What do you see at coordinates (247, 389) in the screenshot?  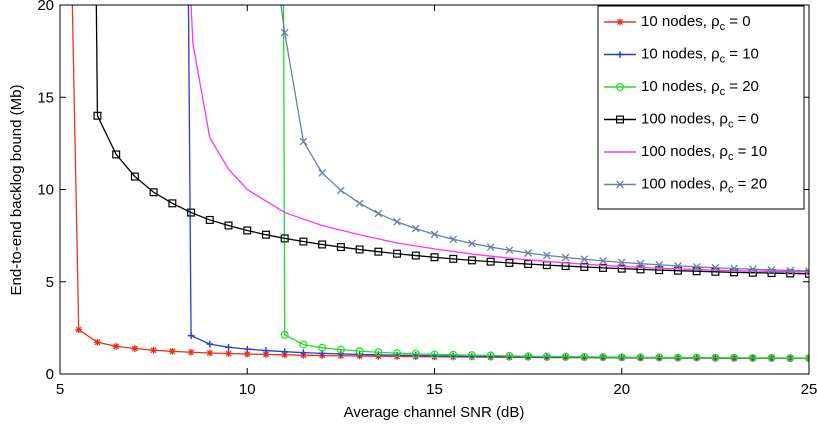 I see `x-tick-label: 10` at bounding box center [247, 389].